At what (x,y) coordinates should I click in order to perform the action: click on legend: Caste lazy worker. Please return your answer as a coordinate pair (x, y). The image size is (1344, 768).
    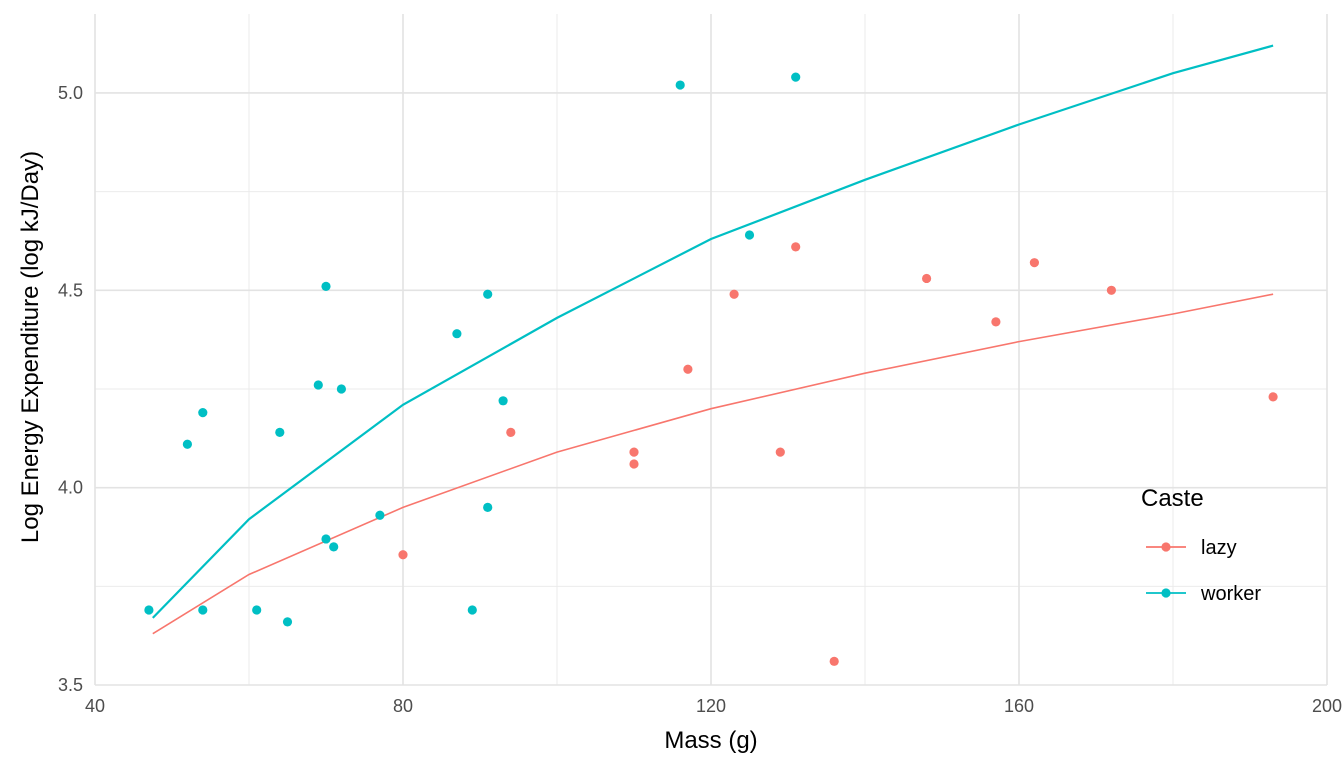
    Looking at the image, I should click on (1201, 545).